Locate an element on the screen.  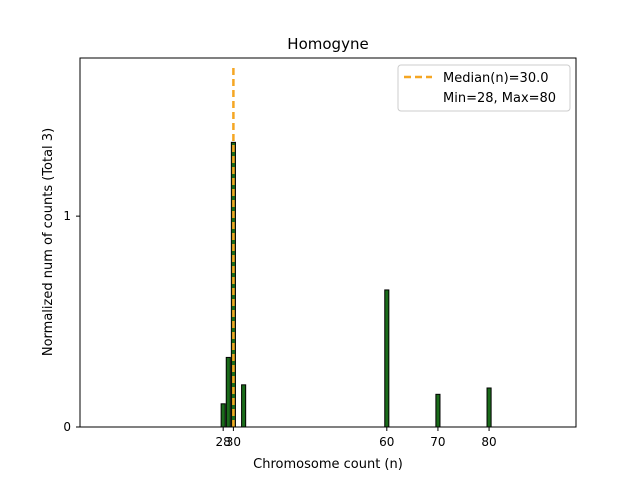
legend: Median(n)=30.0 Min=28, Max=80 is located at coordinates (484, 88).